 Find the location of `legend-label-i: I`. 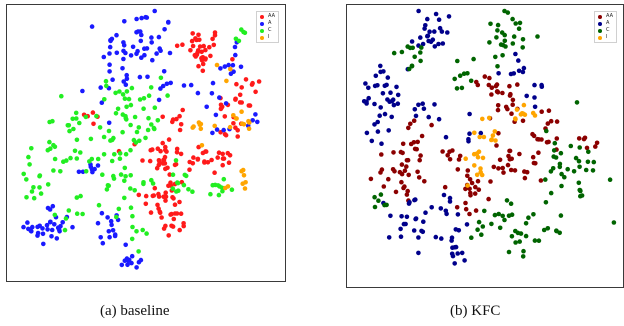

legend-label-i: I is located at coordinates (269, 37).